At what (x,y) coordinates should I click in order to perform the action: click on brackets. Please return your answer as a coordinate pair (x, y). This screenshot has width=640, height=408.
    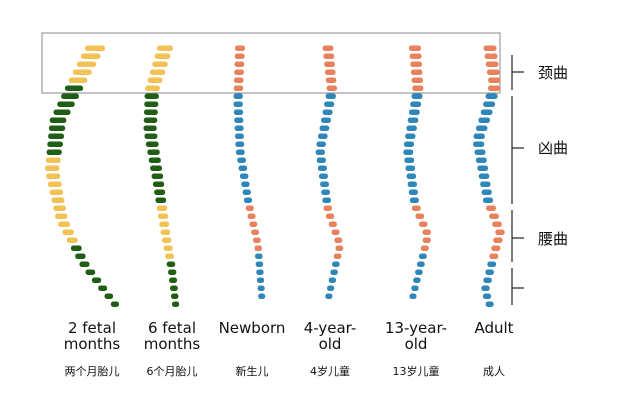
    Looking at the image, I should click on (517, 180).